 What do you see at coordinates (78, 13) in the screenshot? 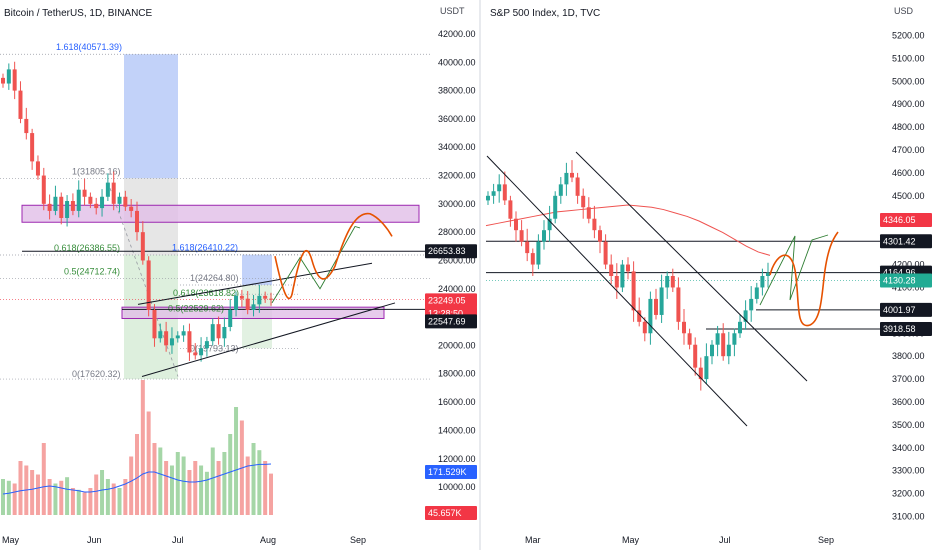
I see `left-chart-title: Bitcoin / TetherUS, 1D, BINANCE` at bounding box center [78, 13].